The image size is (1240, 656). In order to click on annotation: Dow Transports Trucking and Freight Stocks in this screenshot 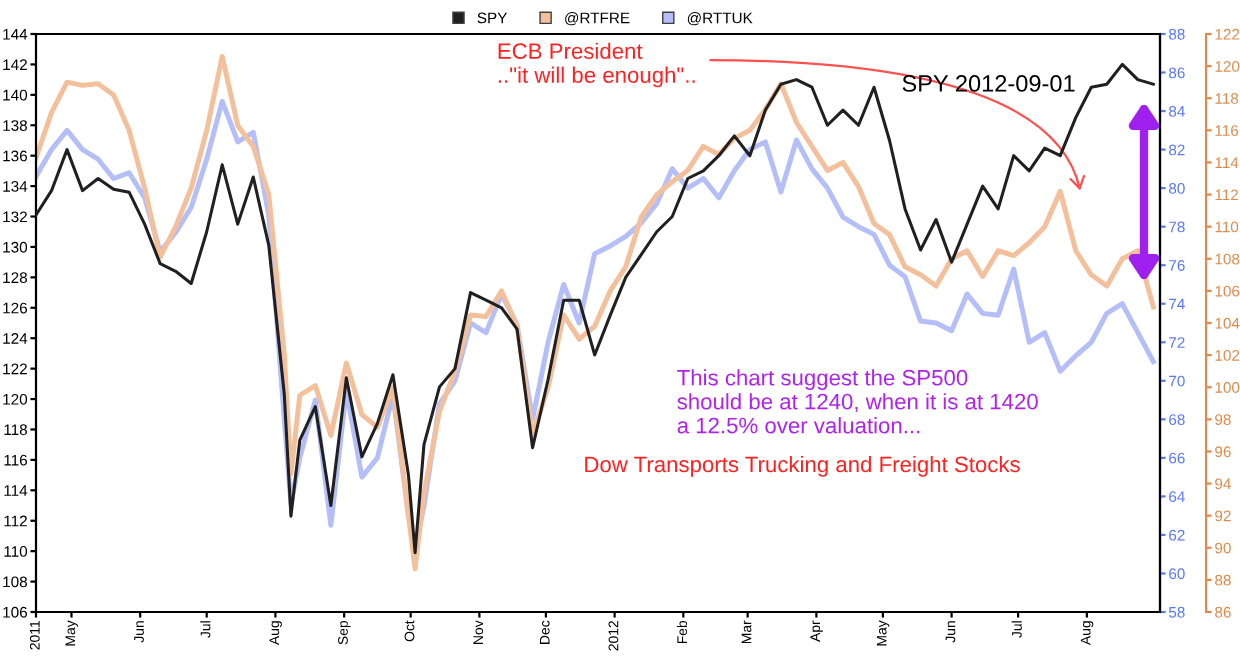, I will do `click(802, 466)`.